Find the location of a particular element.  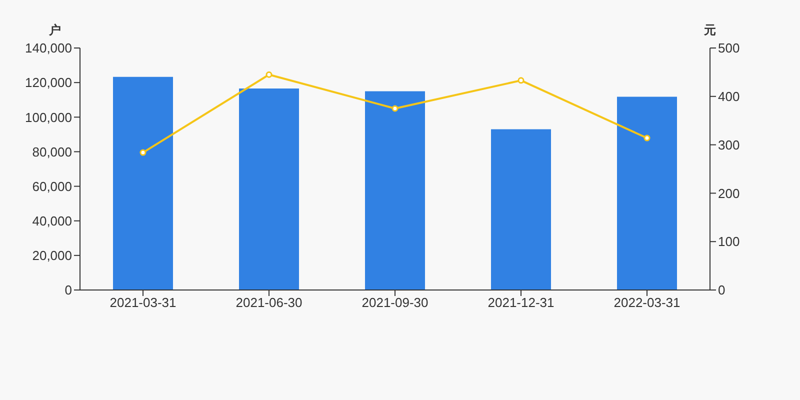

y-tick-label: 100,000 is located at coordinates (48, 117).